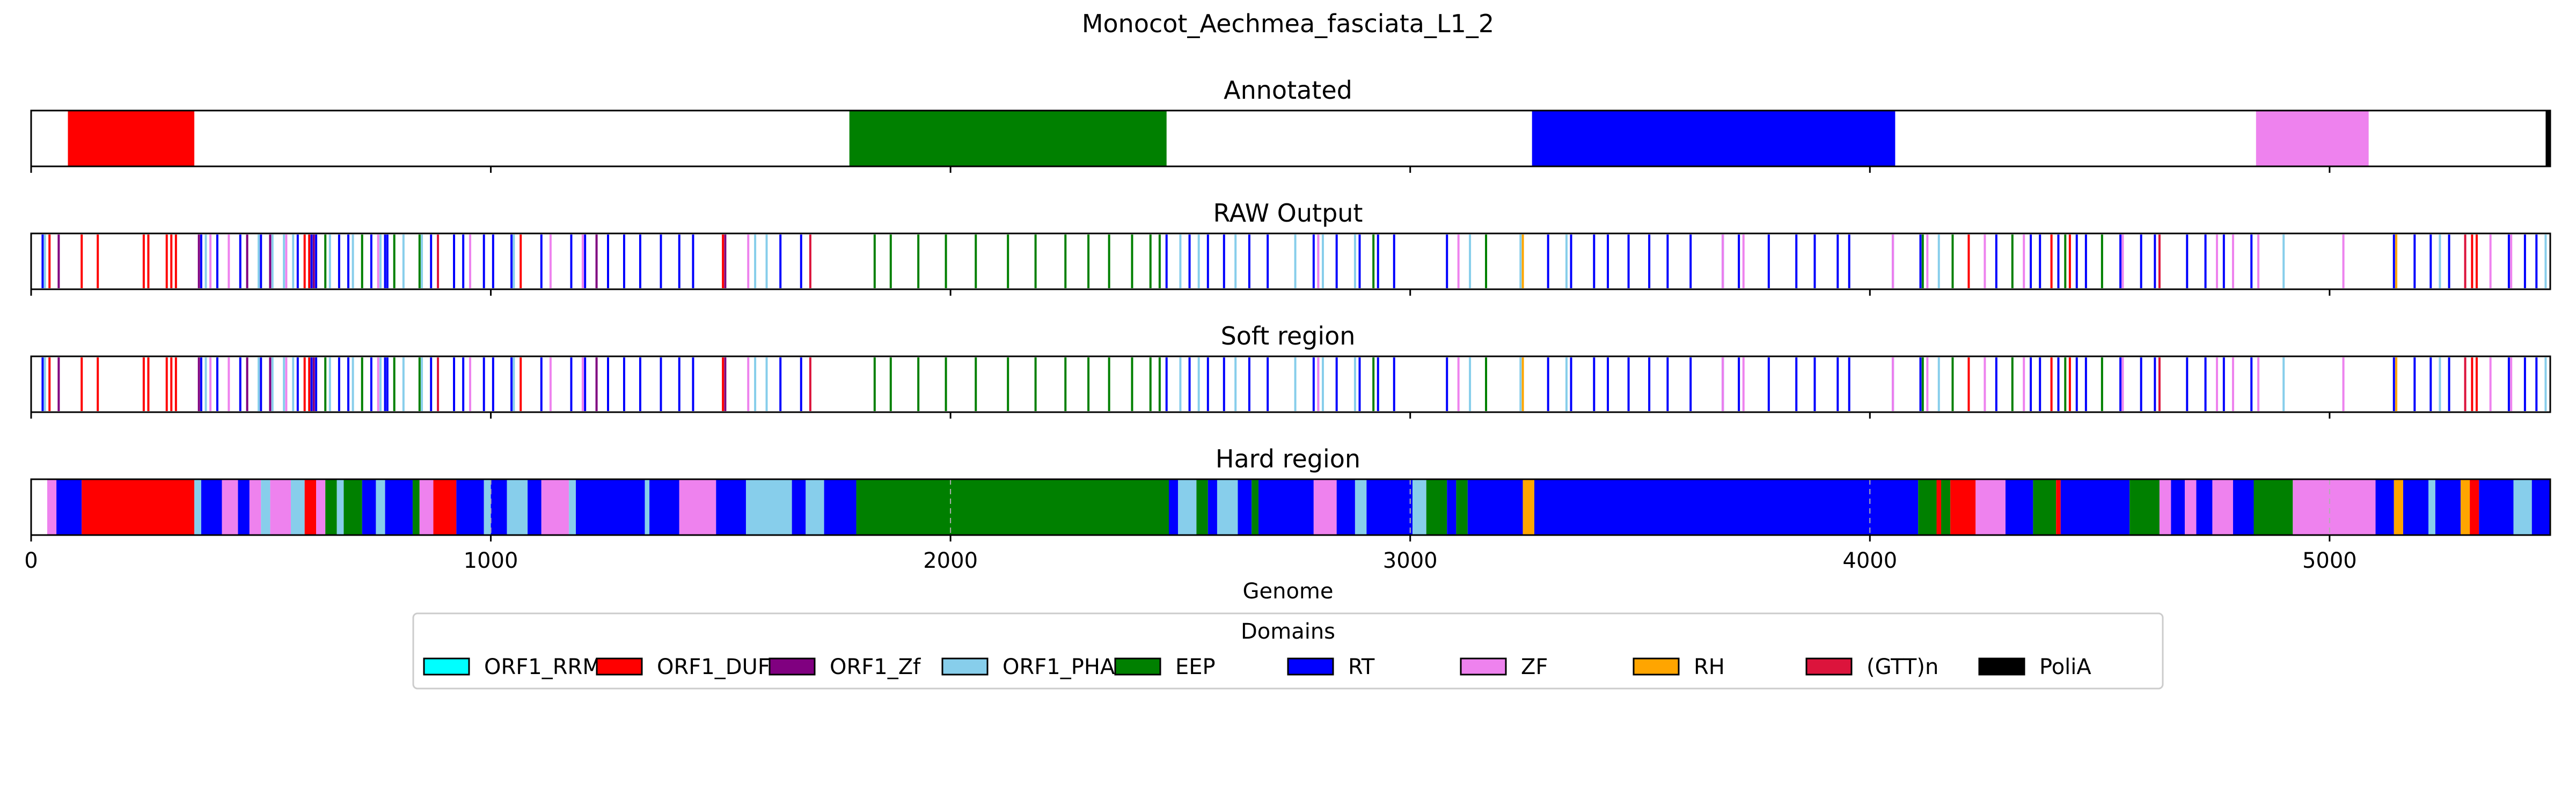 The height and width of the screenshot is (805, 2576). I want to click on legend-item-rh: RH, so click(1679, 667).